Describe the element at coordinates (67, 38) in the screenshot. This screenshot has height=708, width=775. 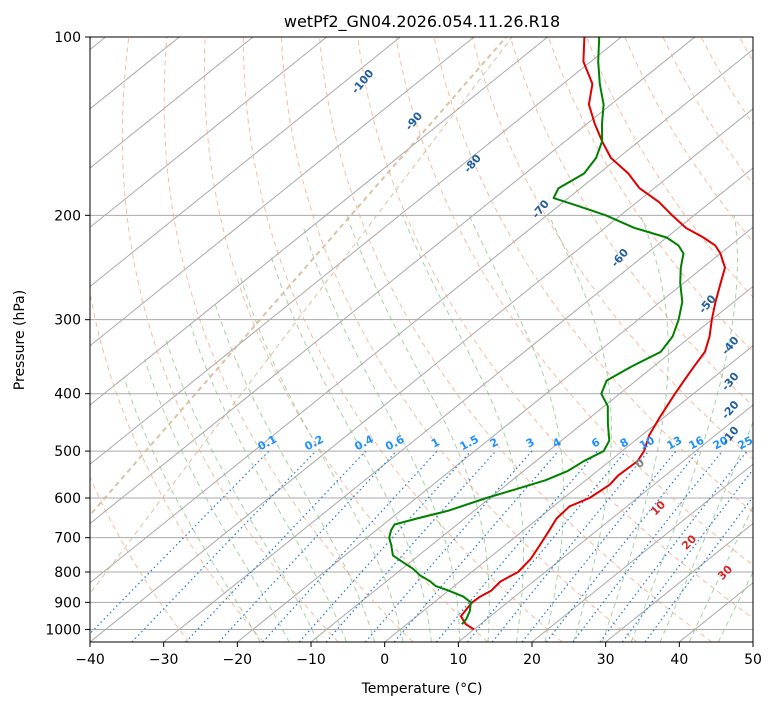
I see `y-tick-label: 100` at that location.